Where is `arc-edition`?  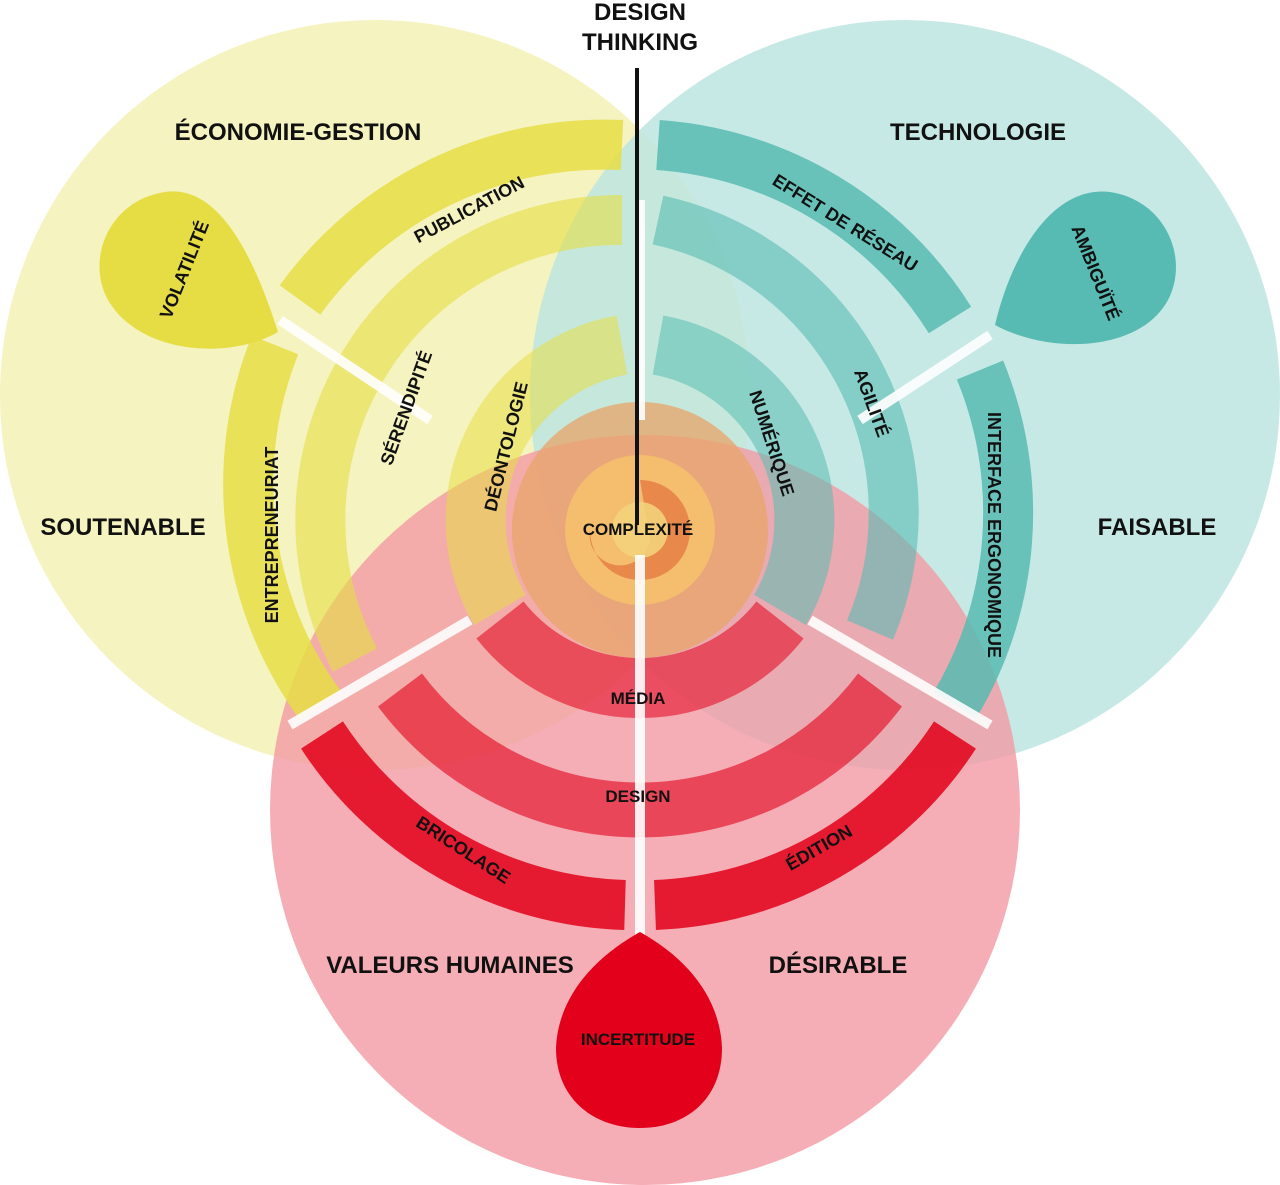 arc-edition is located at coordinates (814, 825).